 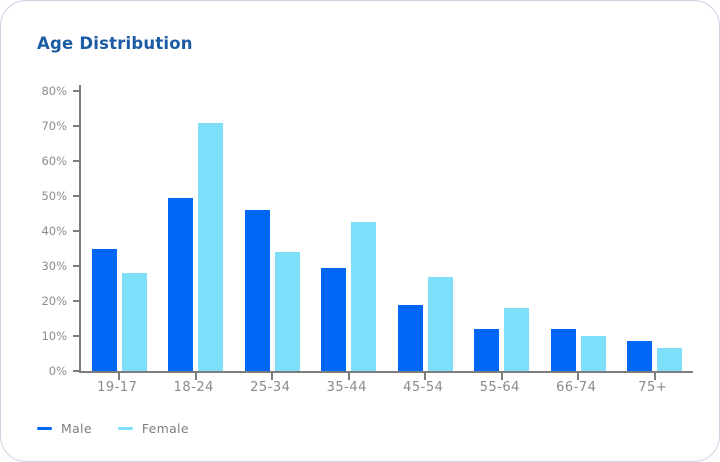 What do you see at coordinates (57, 371) in the screenshot?
I see `y-axis-label: 0%` at bounding box center [57, 371].